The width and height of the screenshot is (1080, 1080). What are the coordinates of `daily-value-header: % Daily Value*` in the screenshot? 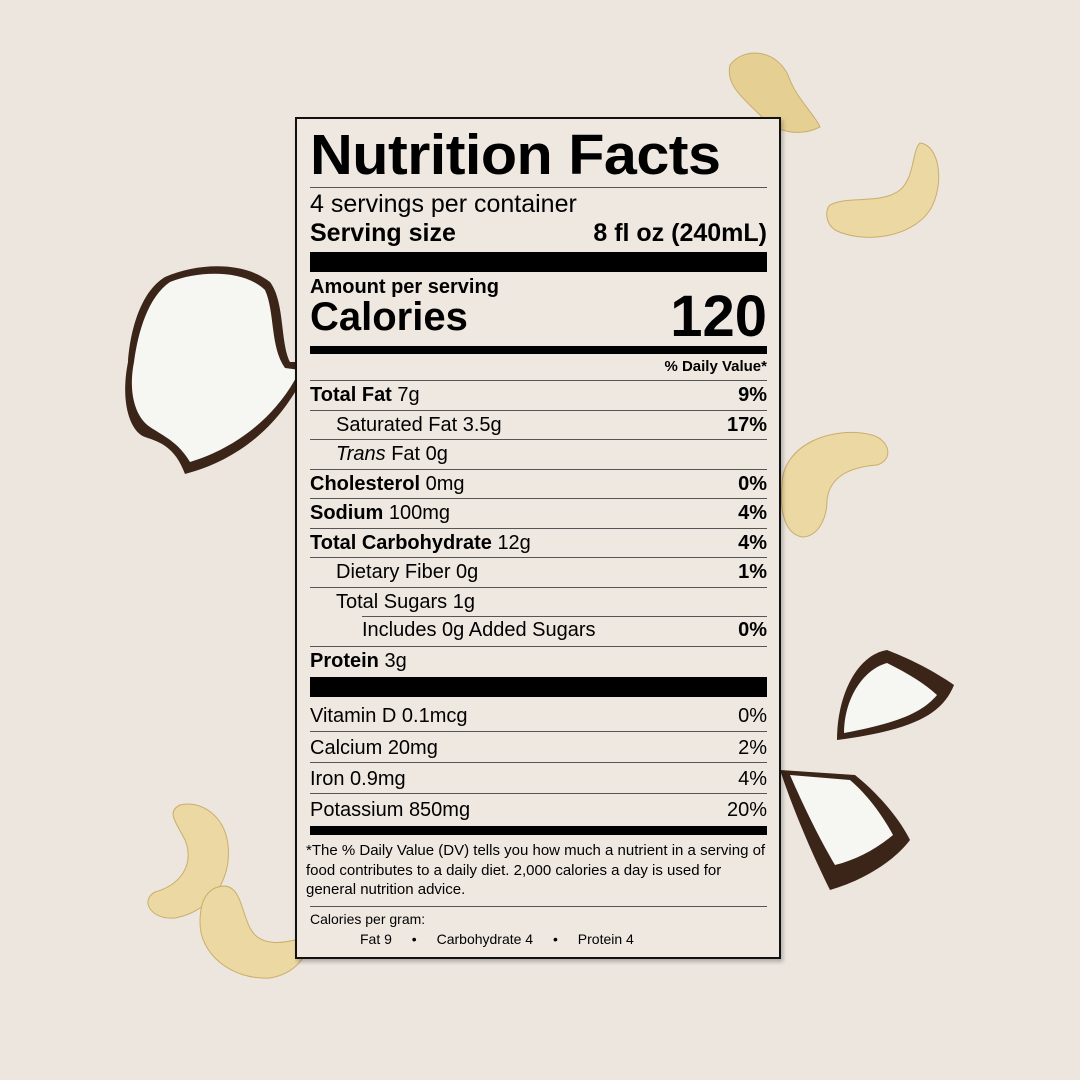 It's located at (715, 366).